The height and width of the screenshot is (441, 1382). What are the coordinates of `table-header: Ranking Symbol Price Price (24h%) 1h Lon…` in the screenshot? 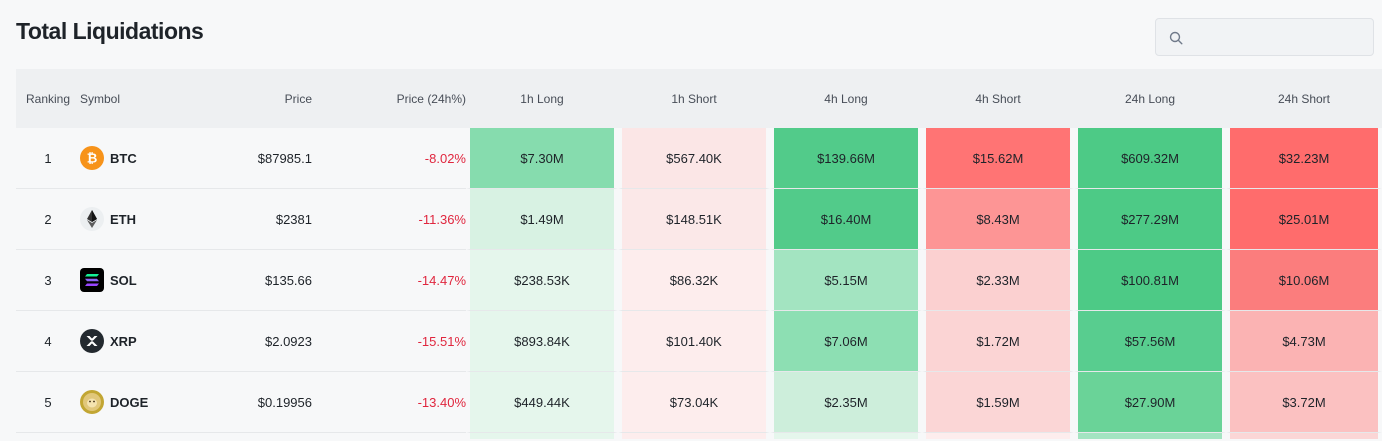 It's located at (699, 98).